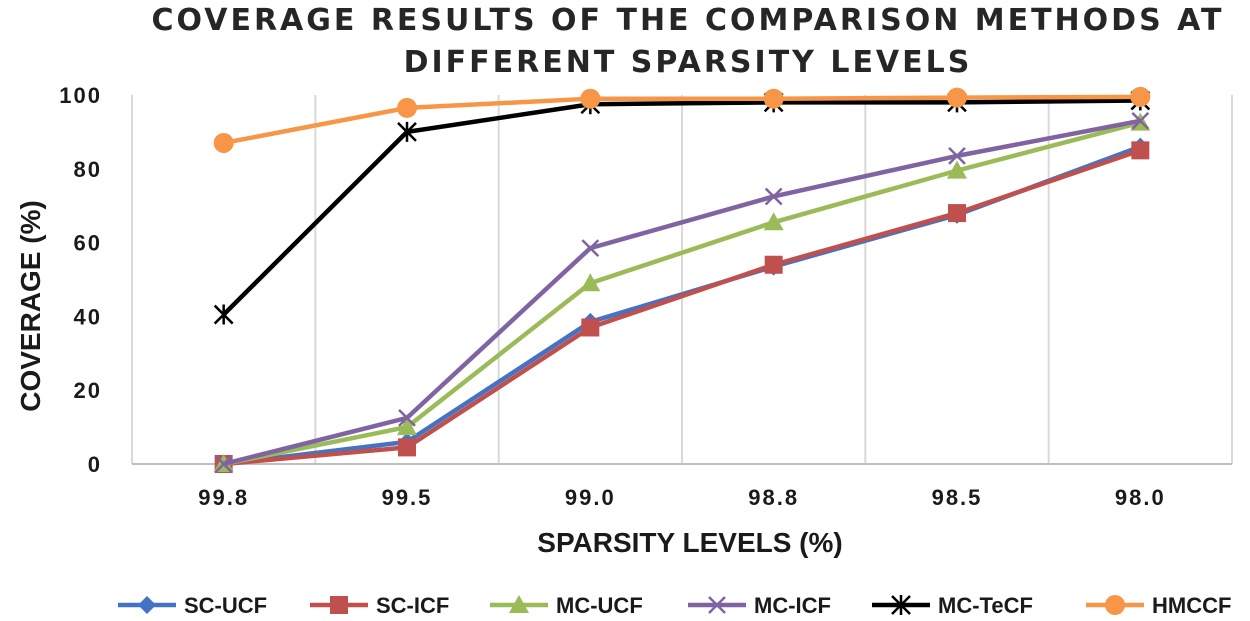 This screenshot has height=621, width=1250. What do you see at coordinates (599, 605) in the screenshot?
I see `legend-label: MC-UCF` at bounding box center [599, 605].